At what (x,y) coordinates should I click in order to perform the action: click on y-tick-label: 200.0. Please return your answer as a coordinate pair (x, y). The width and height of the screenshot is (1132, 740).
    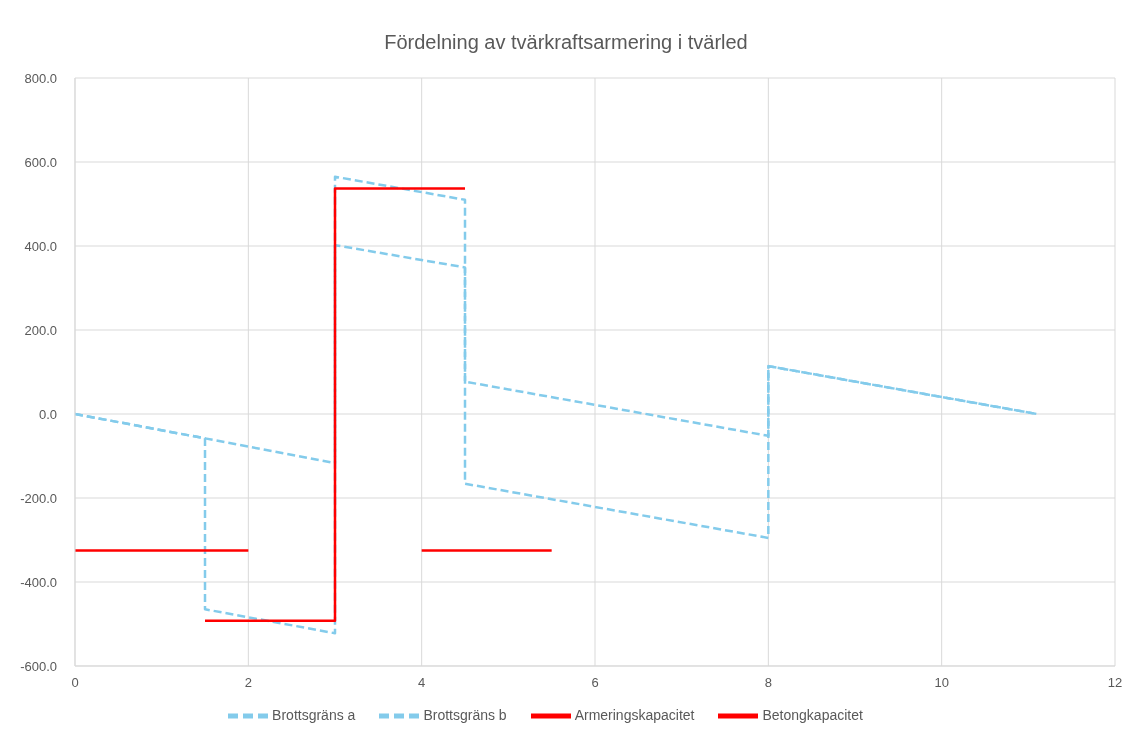
    Looking at the image, I should click on (40, 330).